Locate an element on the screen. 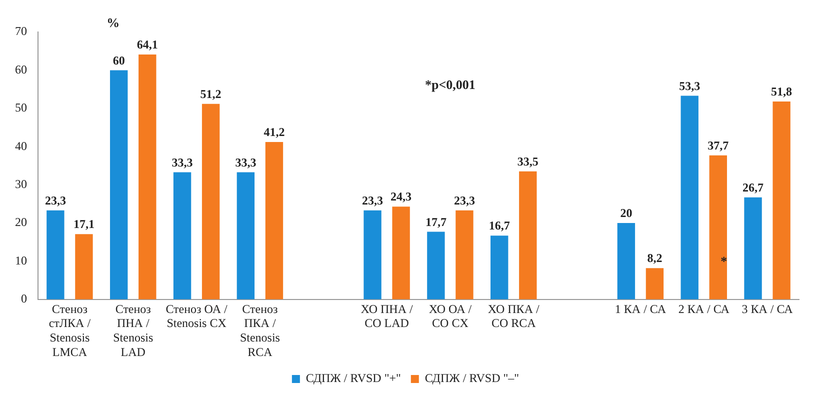 This screenshot has height=403, width=817. data-label: 8,2 is located at coordinates (654, 258).